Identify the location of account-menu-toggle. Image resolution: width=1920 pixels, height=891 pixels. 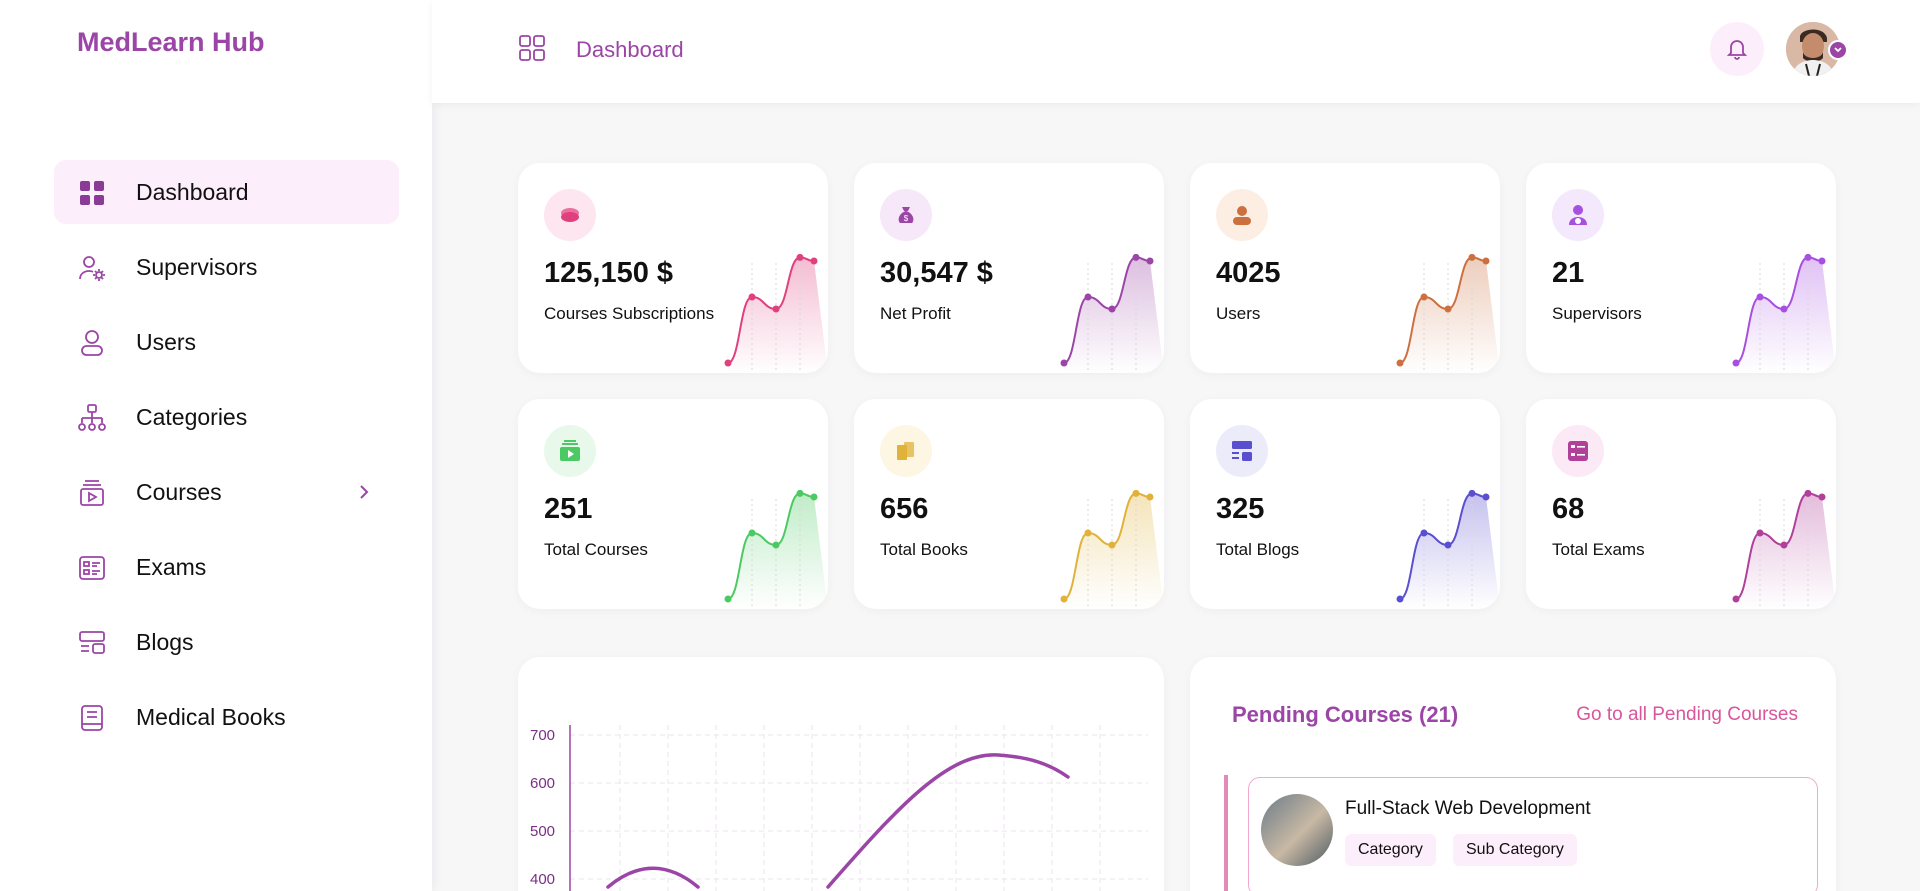
(1838, 50).